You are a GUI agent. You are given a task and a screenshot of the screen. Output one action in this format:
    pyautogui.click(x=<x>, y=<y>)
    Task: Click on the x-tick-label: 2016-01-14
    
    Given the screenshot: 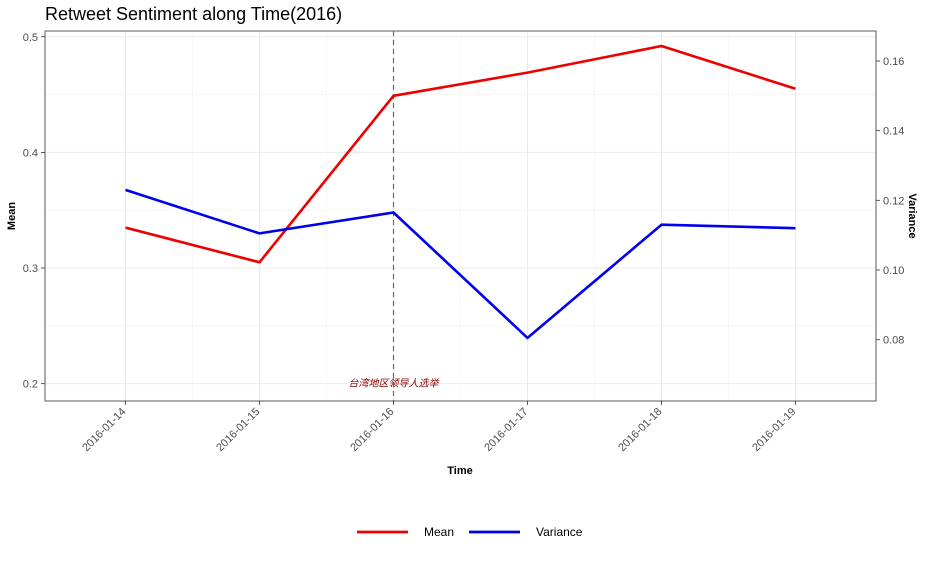 What is the action you would take?
    pyautogui.click(x=104, y=430)
    